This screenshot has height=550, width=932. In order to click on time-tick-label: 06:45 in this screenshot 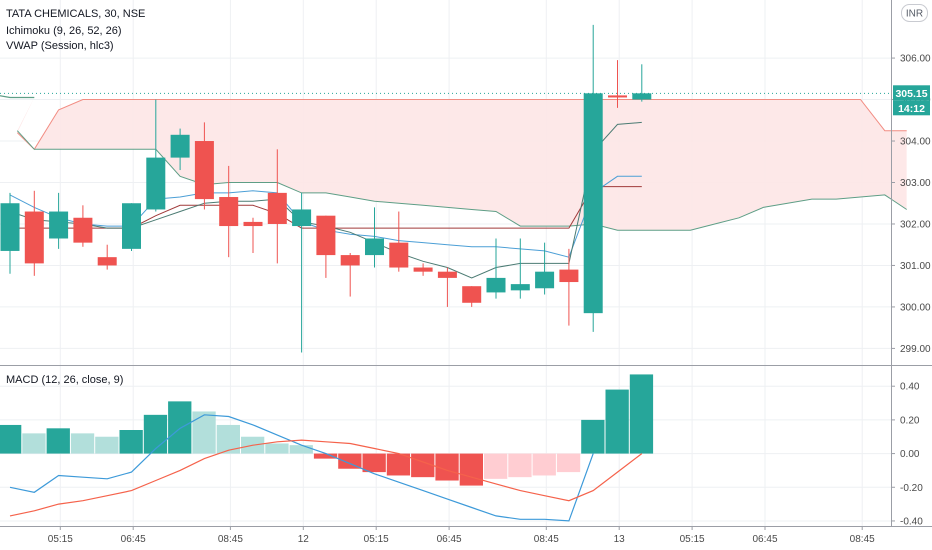, I will do `click(449, 539)`.